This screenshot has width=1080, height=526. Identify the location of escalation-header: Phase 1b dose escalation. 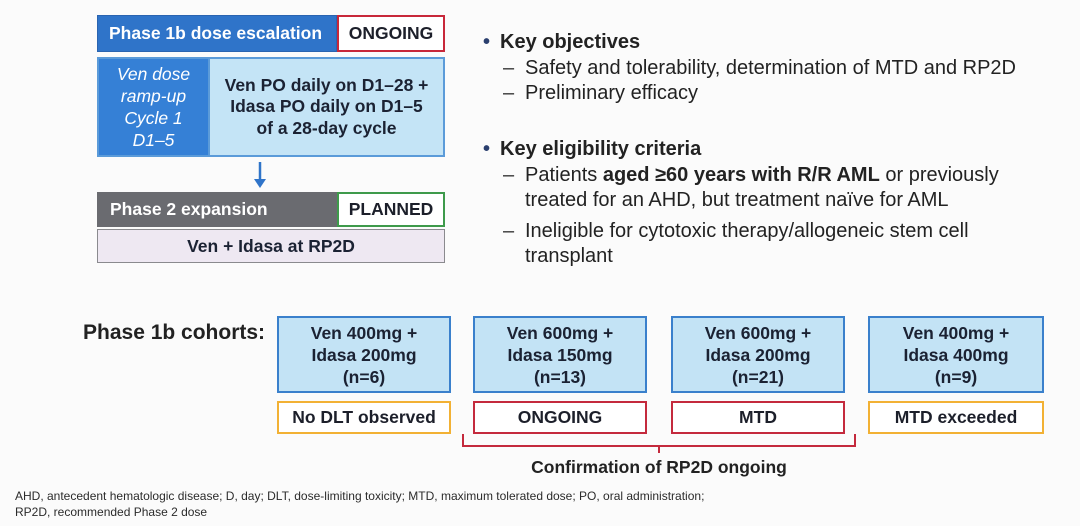
(217, 33).